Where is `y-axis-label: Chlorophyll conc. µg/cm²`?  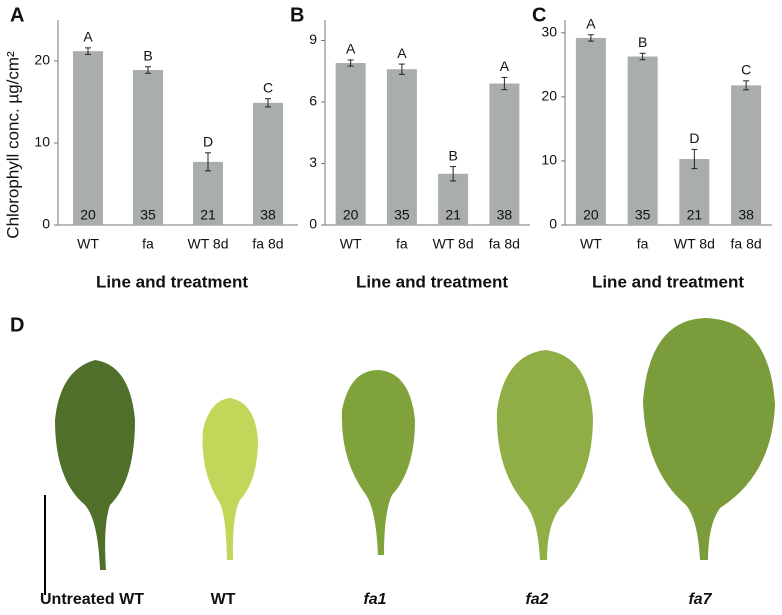
y-axis-label: Chlorophyll conc. µg/cm² is located at coordinates (12, 145).